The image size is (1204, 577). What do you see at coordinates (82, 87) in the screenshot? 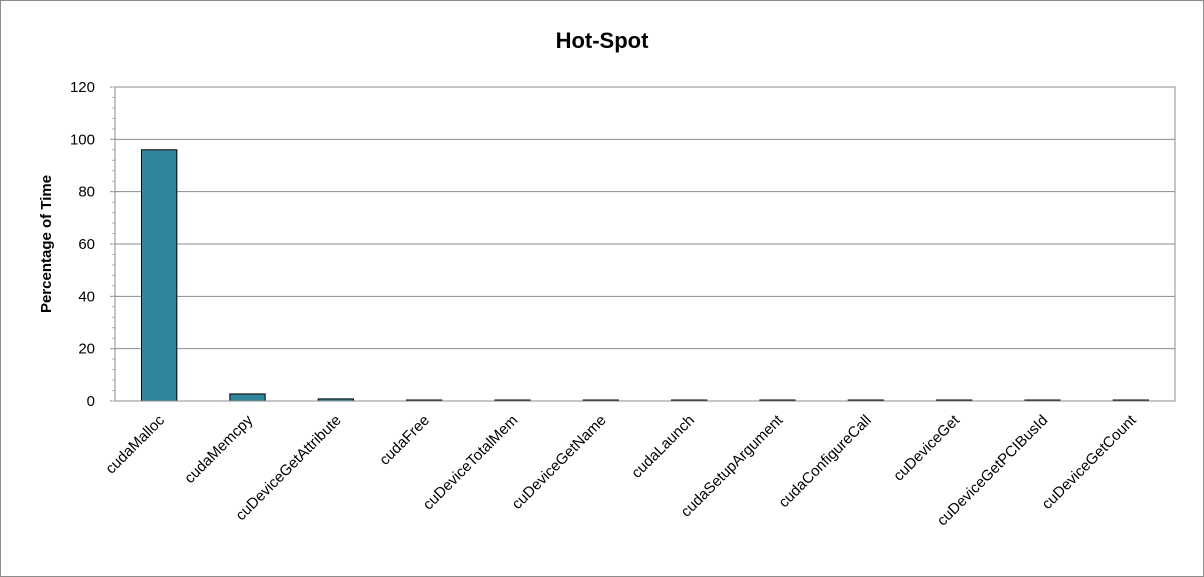
I see `y-tick-label: 120` at bounding box center [82, 87].